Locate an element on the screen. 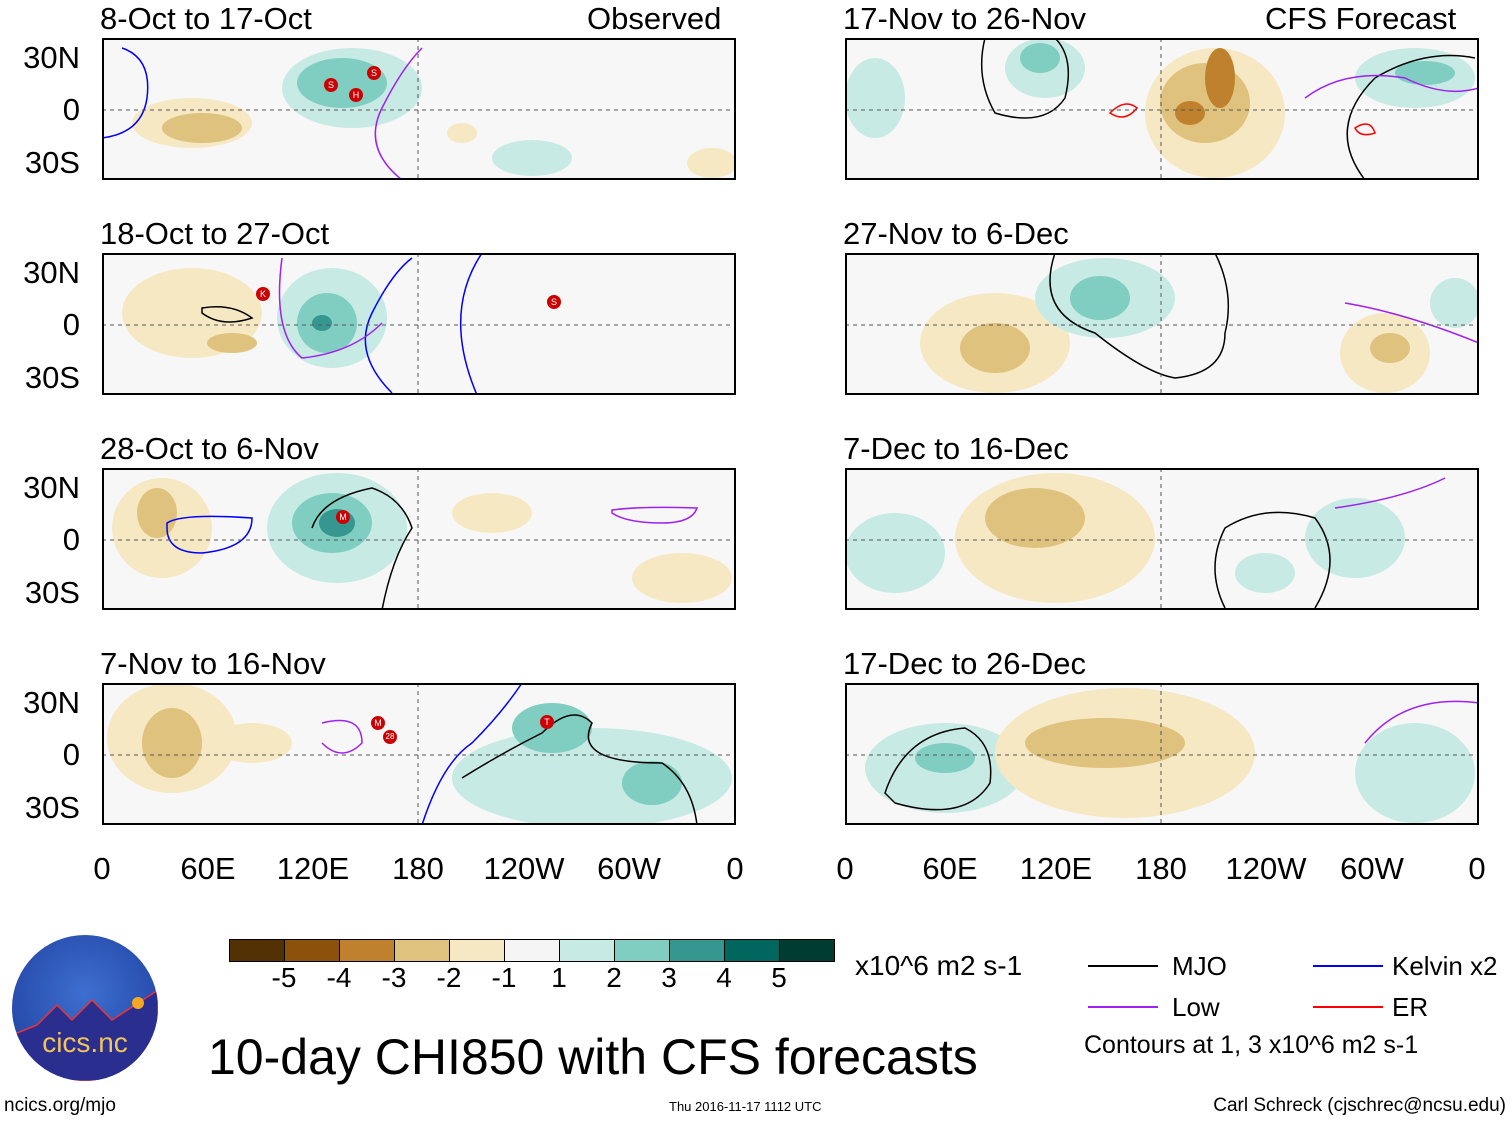 This screenshot has width=1510, height=1121. colorbar-label: 3 is located at coordinates (669, 977).